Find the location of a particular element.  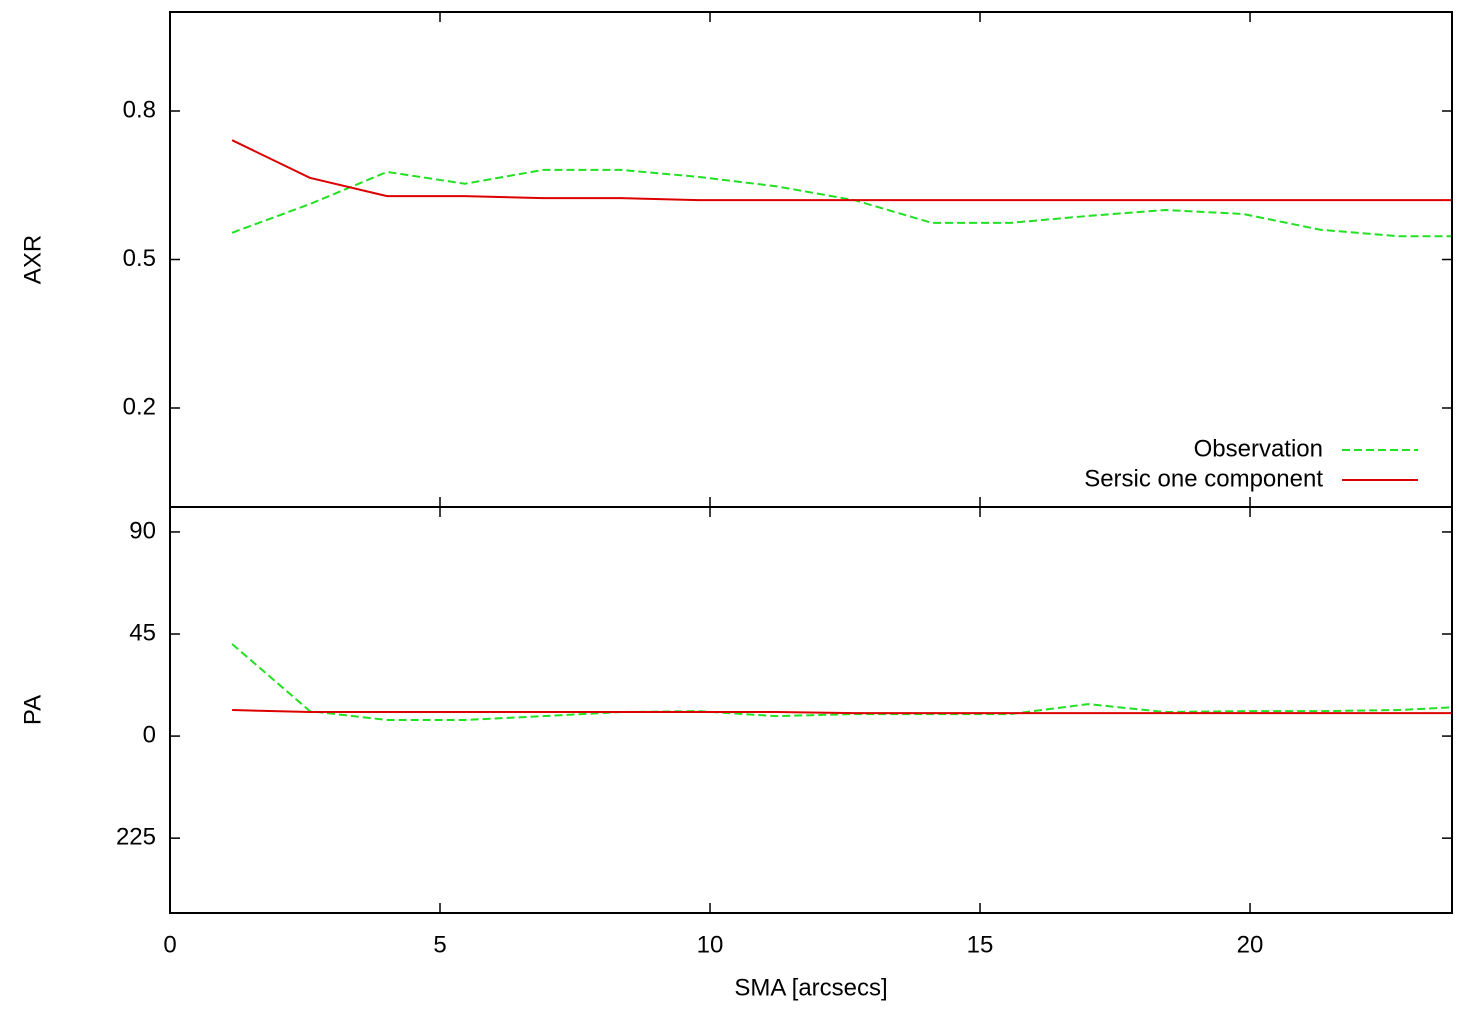

y-axis-label: PA is located at coordinates (32, 710).